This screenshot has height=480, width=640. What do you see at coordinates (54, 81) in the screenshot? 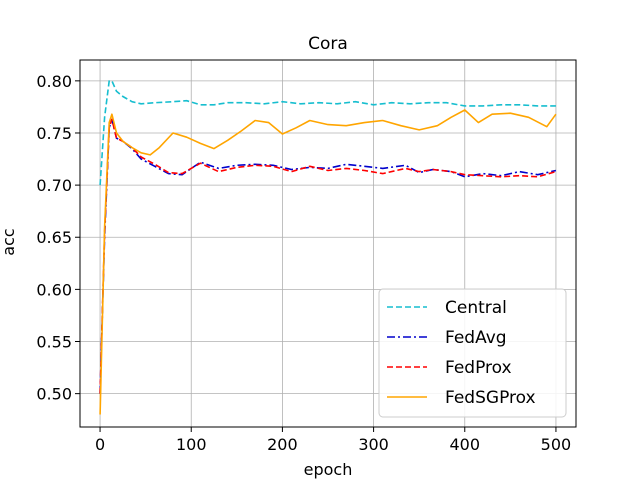
I see `y-tick-label: 0.80` at bounding box center [54, 81].